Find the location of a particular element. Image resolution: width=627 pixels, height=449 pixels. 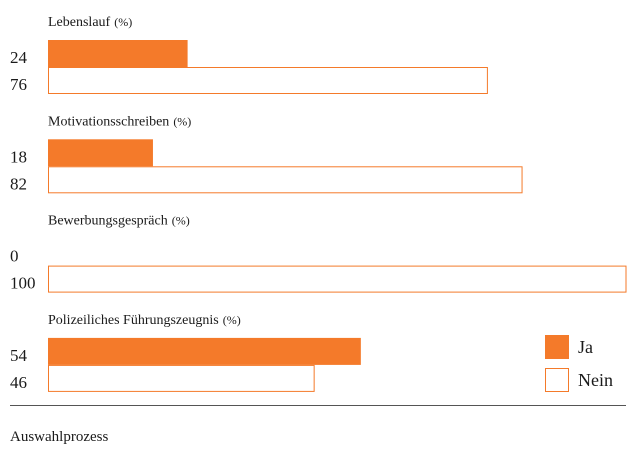

category-label: Lebenslauf is located at coordinates (79, 22).